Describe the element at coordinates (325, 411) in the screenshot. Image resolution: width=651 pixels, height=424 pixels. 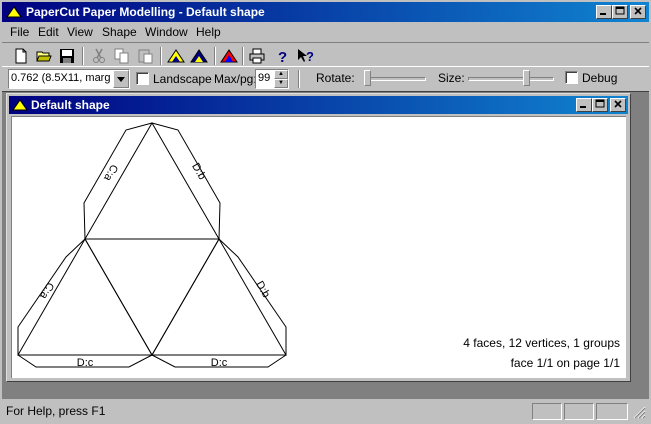
I see `status-bar: For Help, press F1` at that location.